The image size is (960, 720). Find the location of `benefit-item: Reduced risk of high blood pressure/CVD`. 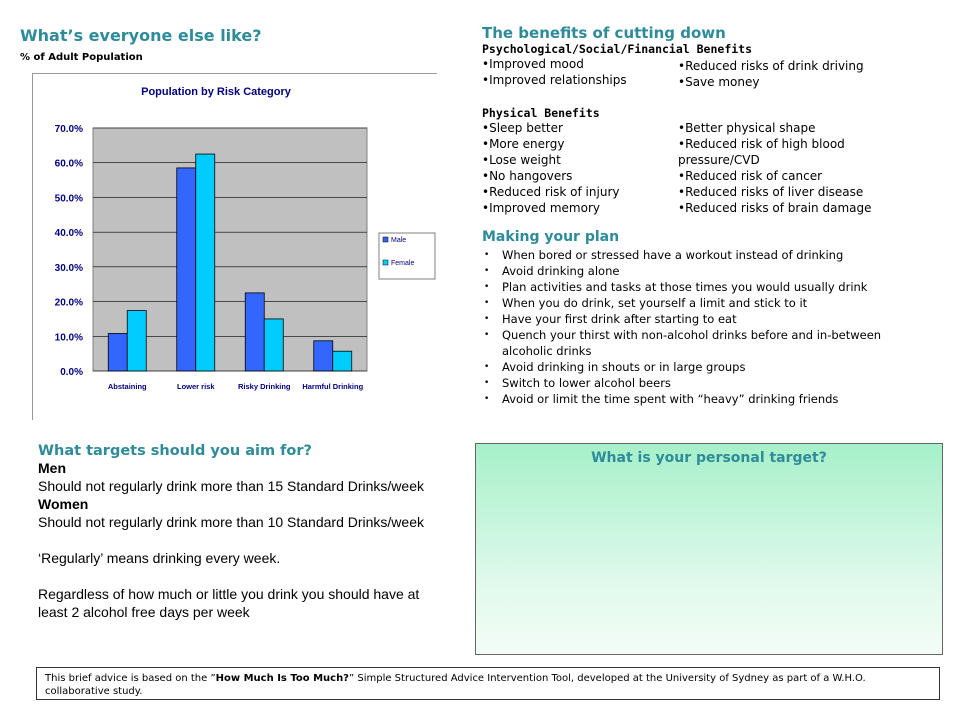

benefit-item: Reduced risk of high blood pressure/CVD is located at coordinates (793, 152).